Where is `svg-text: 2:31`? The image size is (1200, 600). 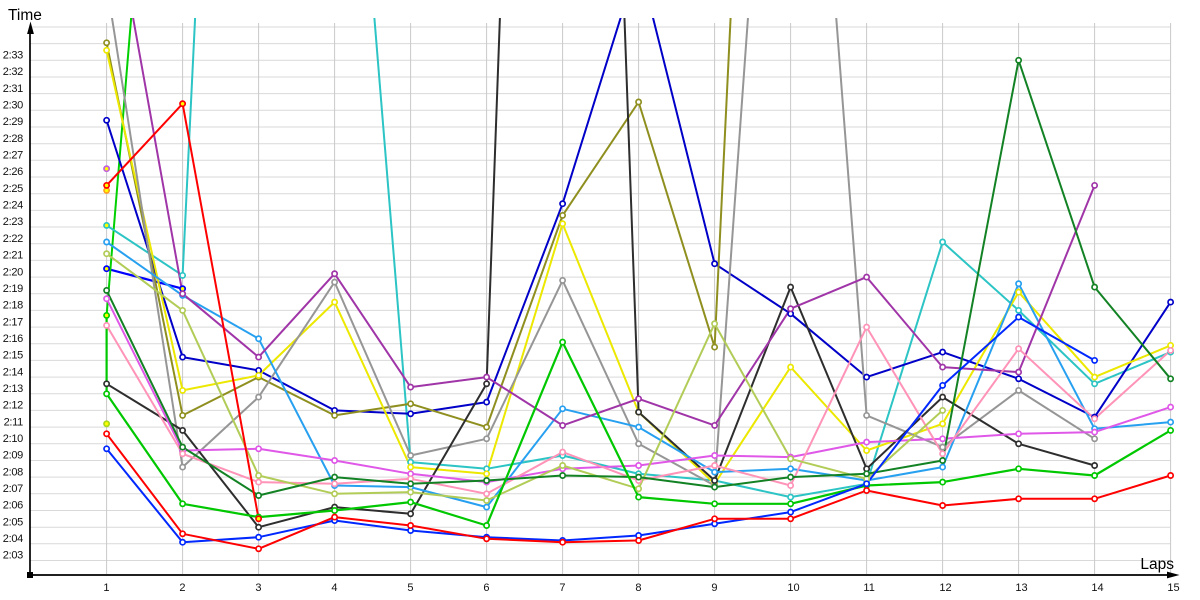
svg-text: 2:31 is located at coordinates (13, 89).